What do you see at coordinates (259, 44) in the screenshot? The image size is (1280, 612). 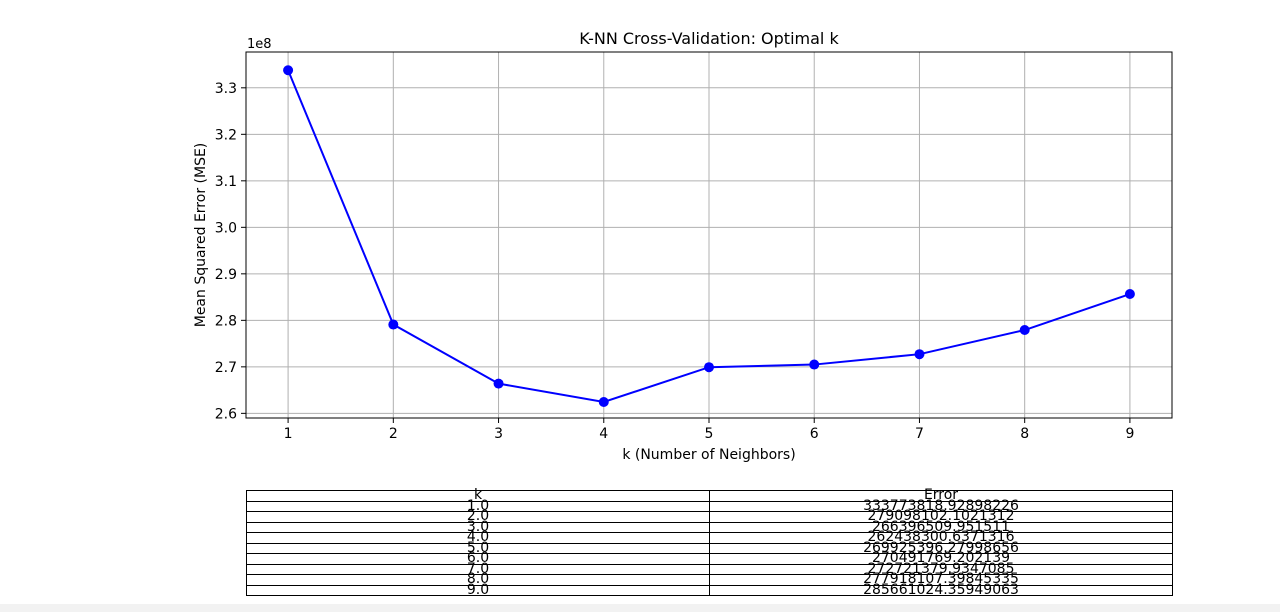 I see `y-offset-label: 1e8` at bounding box center [259, 44].